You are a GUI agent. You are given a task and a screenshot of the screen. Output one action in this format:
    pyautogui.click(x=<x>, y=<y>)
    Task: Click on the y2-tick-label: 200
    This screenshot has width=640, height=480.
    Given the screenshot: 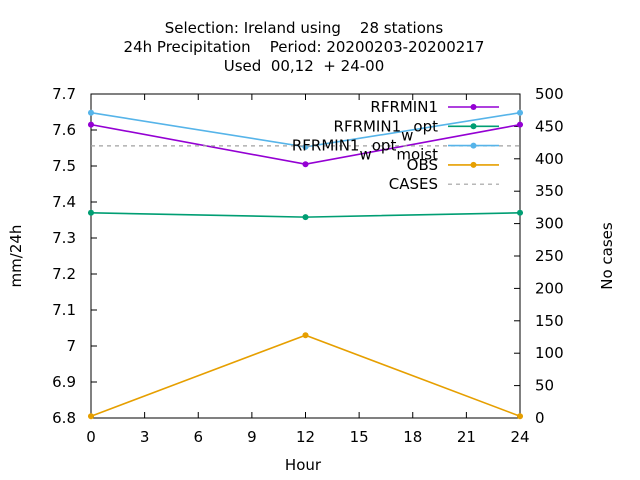 What is the action you would take?
    pyautogui.click(x=549, y=288)
    